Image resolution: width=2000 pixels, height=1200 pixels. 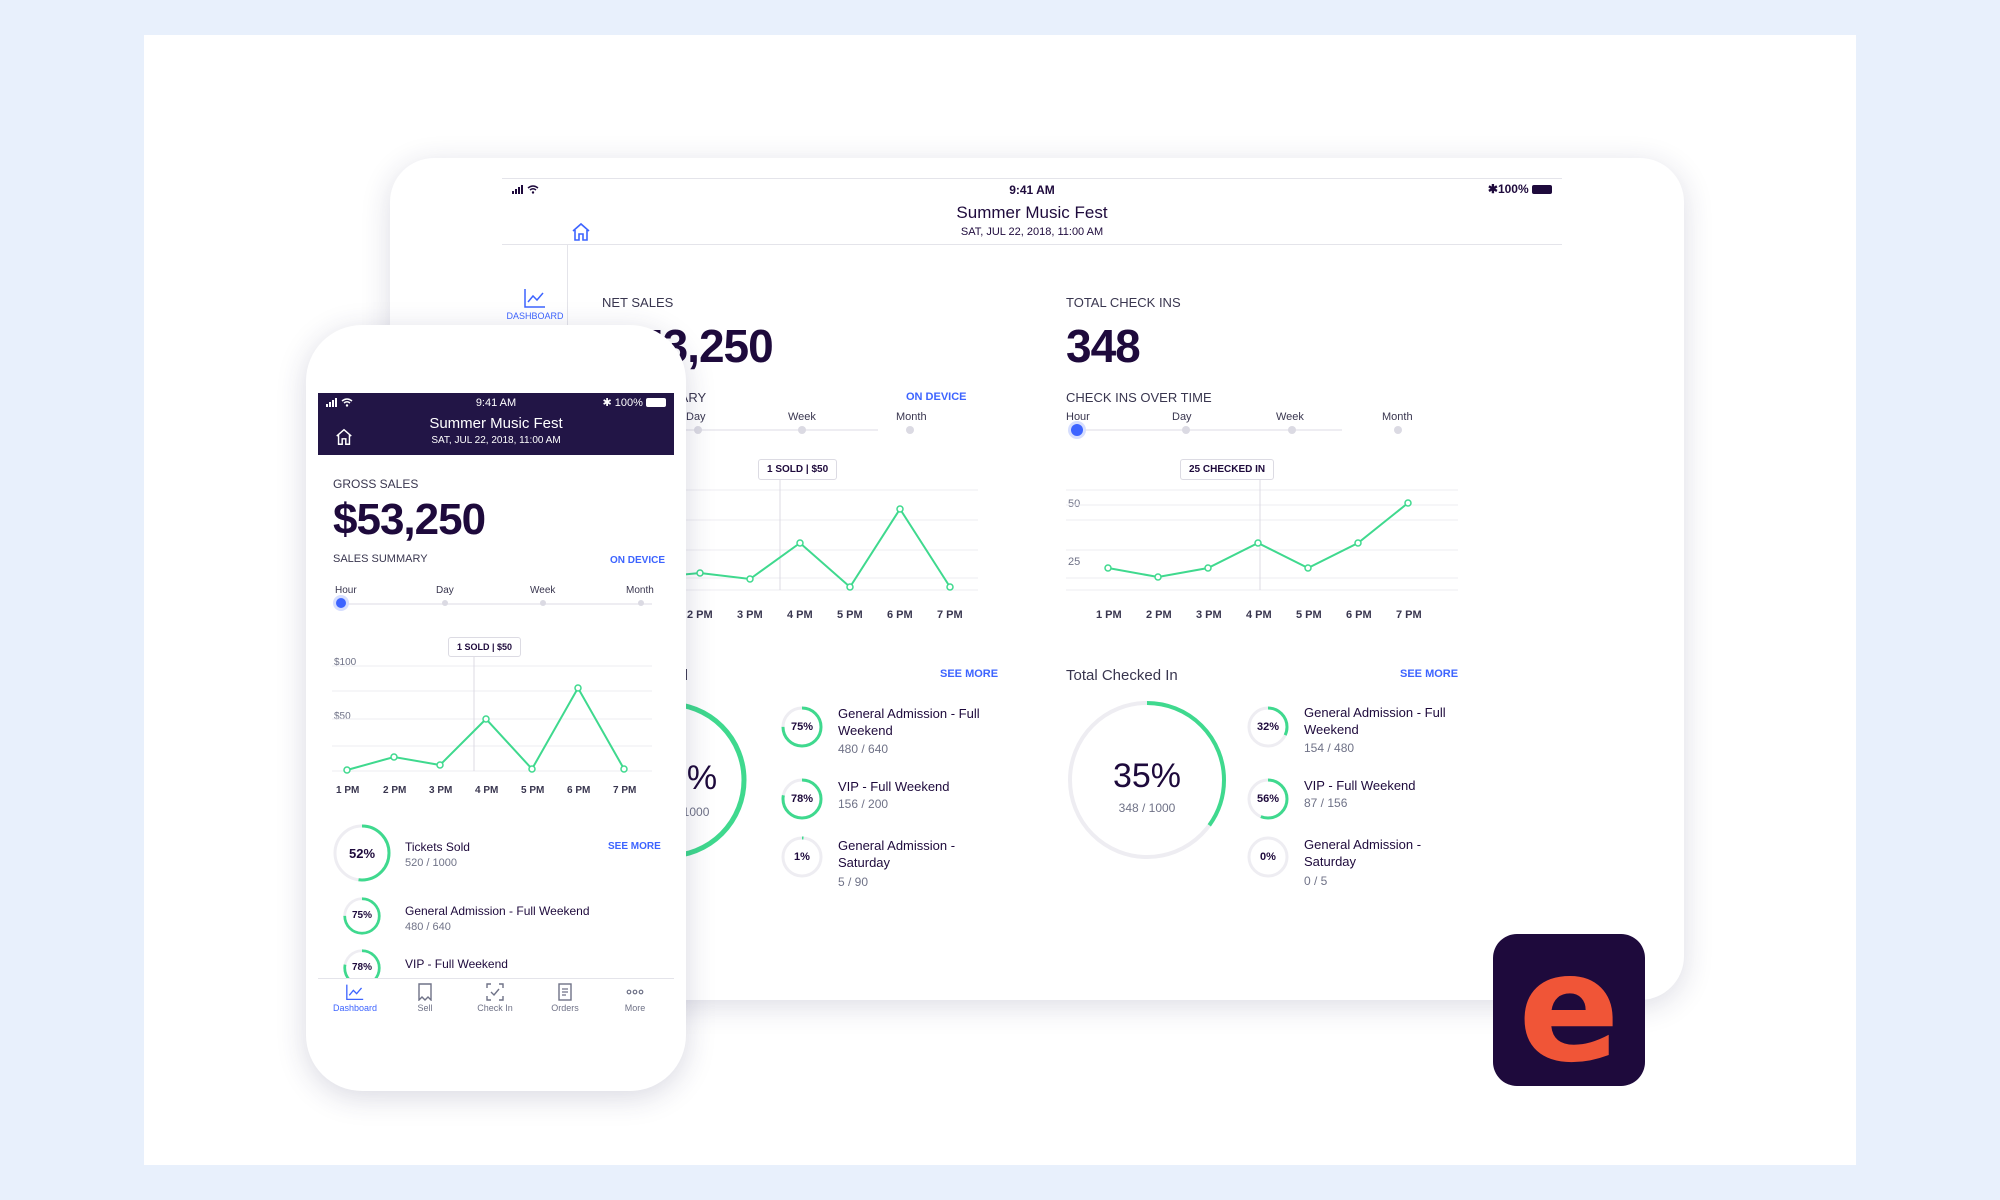 What do you see at coordinates (635, 998) in the screenshot?
I see `nav-more: More` at bounding box center [635, 998].